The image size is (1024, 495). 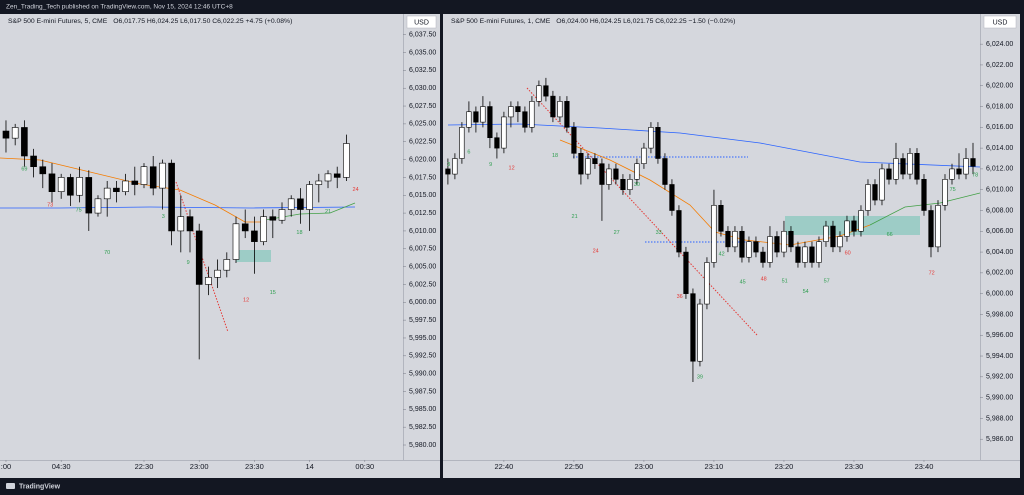 I want to click on x-tick-label: 00:30, so click(x=364, y=466).